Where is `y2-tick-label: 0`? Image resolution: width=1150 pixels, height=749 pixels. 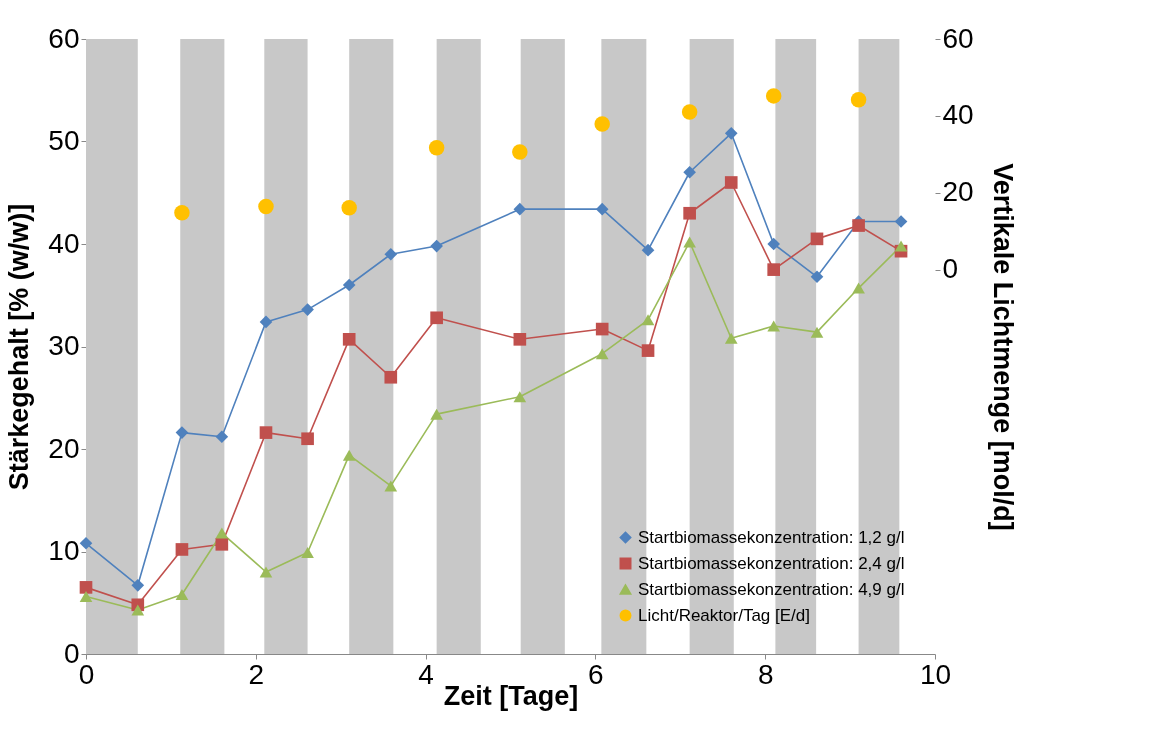
y2-tick-label: 0 is located at coordinates (950, 269).